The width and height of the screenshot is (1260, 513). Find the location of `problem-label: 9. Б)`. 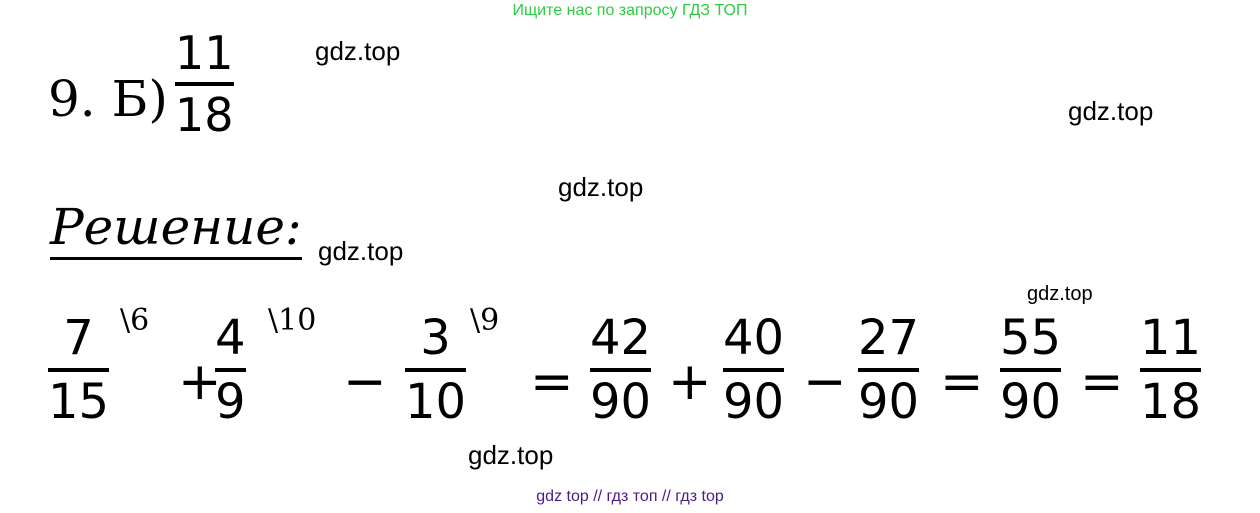

problem-label: 9. Б) is located at coordinates (108, 99).